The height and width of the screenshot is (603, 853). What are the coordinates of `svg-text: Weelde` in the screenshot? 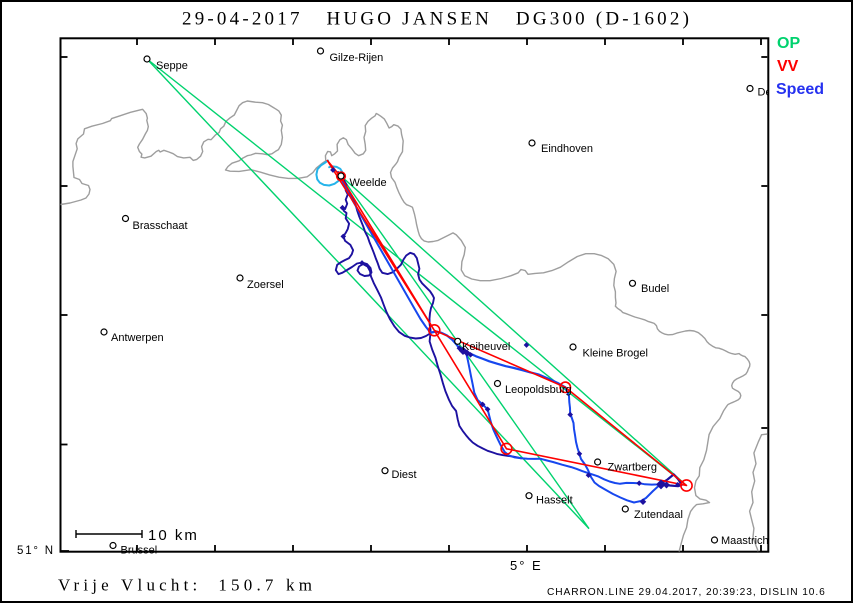 It's located at (368, 183).